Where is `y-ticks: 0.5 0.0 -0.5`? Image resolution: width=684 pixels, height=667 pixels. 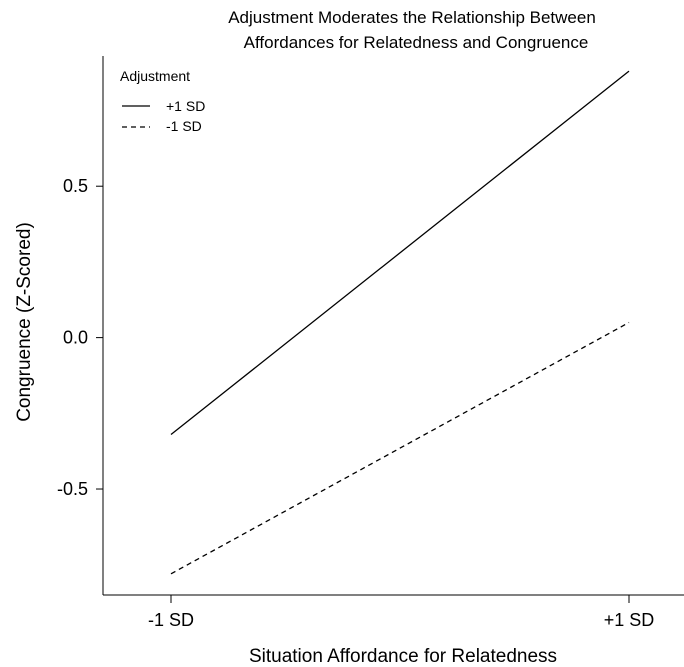 y-ticks: 0.5 0.0 -0.5 is located at coordinates (80, 337).